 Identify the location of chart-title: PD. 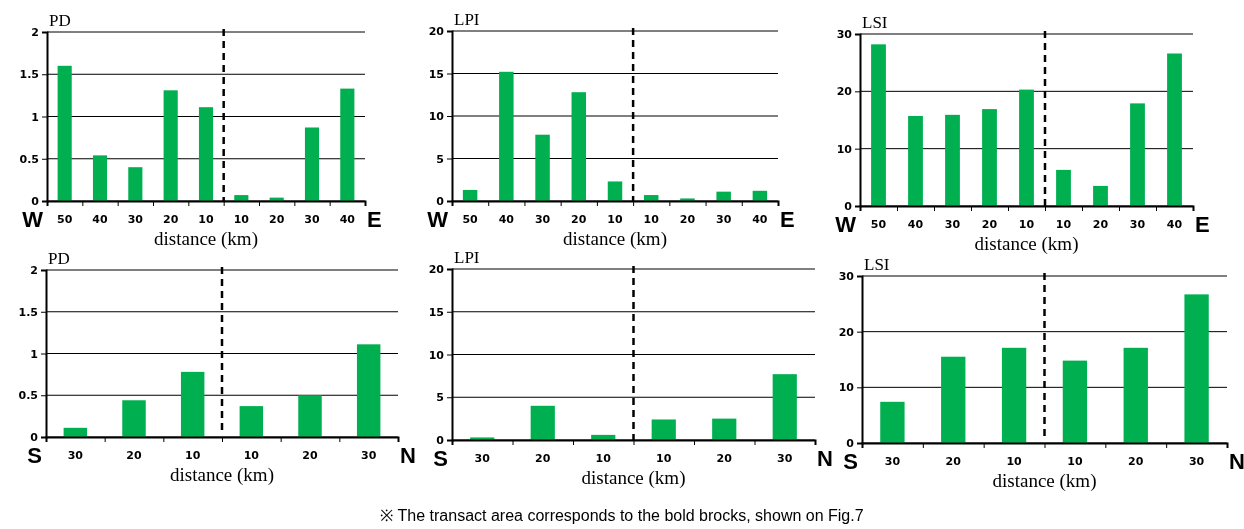
(60, 20).